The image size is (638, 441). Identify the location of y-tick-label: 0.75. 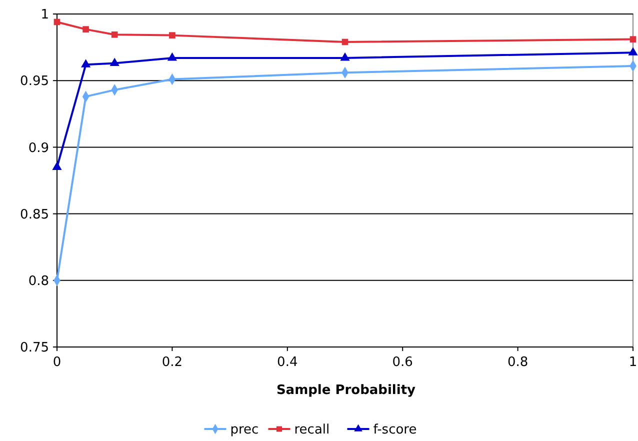
(34, 348).